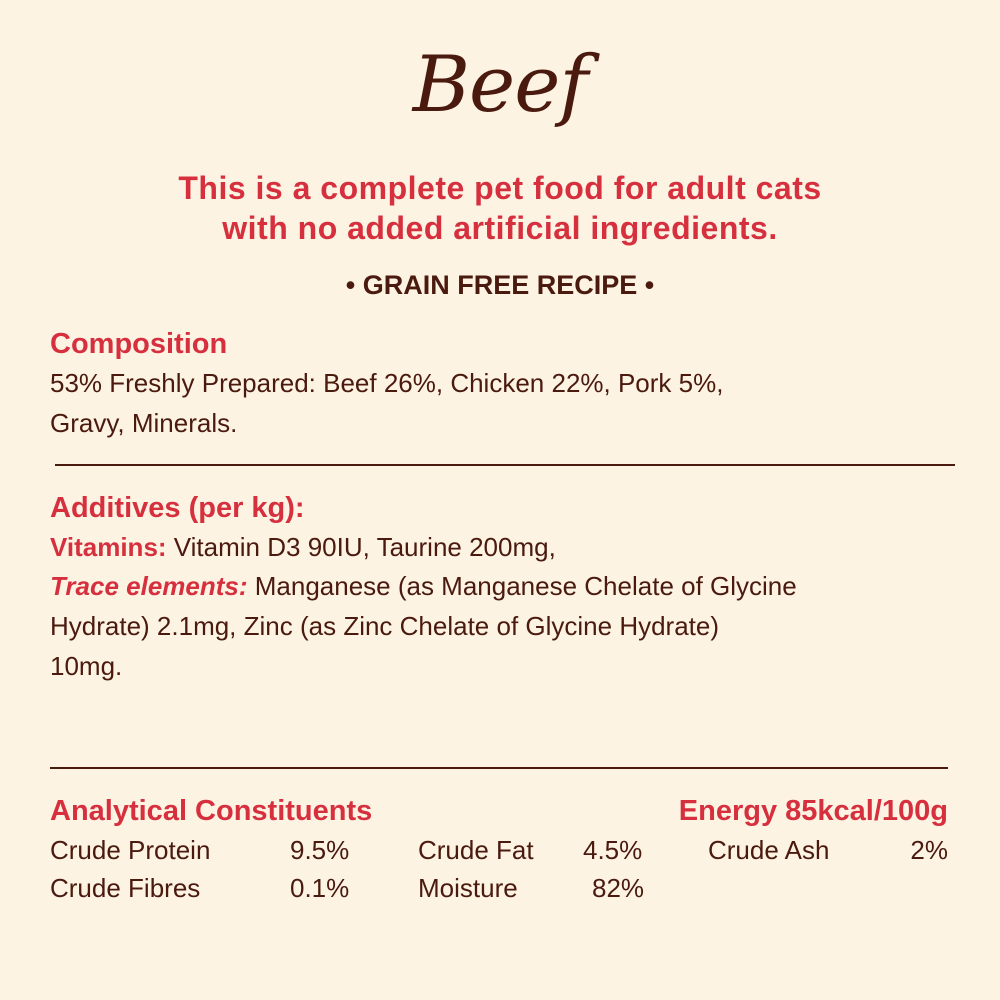 The image size is (1000, 1000). What do you see at coordinates (500, 285) in the screenshot?
I see `grain-free-badge: • GRAIN FREE RECIPE •` at bounding box center [500, 285].